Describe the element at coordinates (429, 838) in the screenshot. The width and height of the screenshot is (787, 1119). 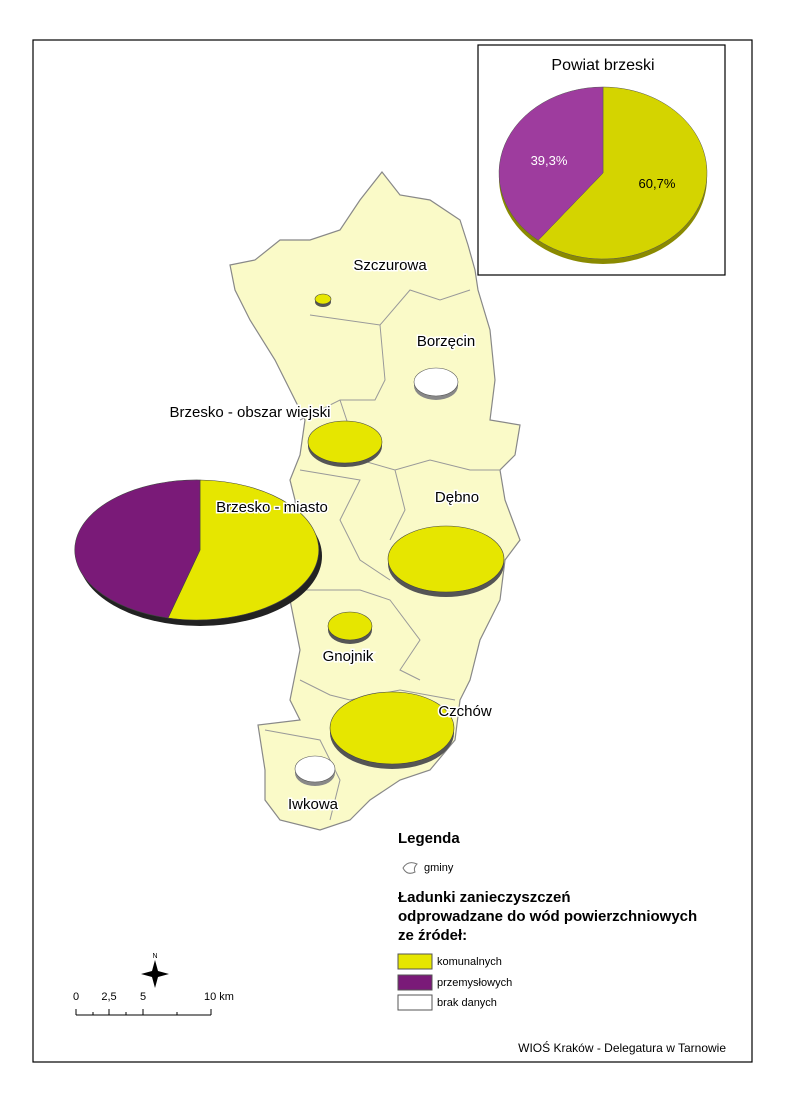
I see `legend-title: Legenda` at that location.